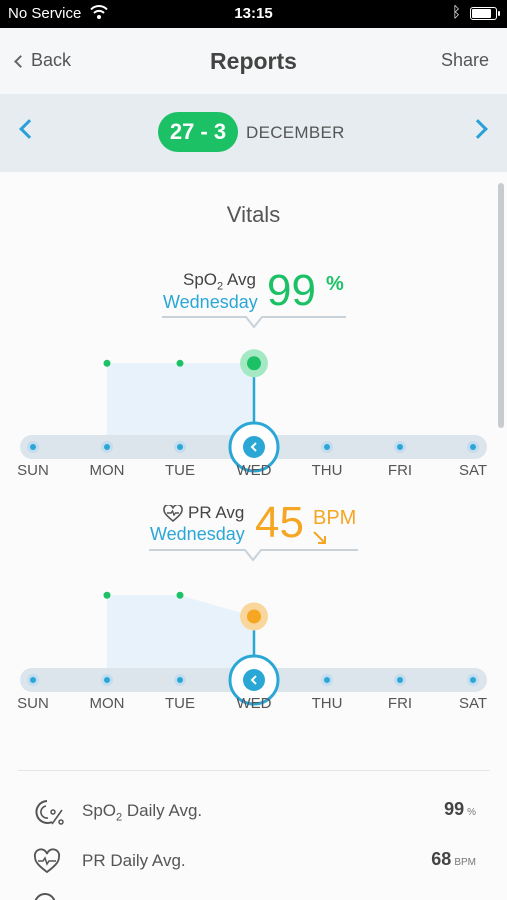 This screenshot has width=507, height=900. I want to click on section-title: Vitals, so click(253, 214).